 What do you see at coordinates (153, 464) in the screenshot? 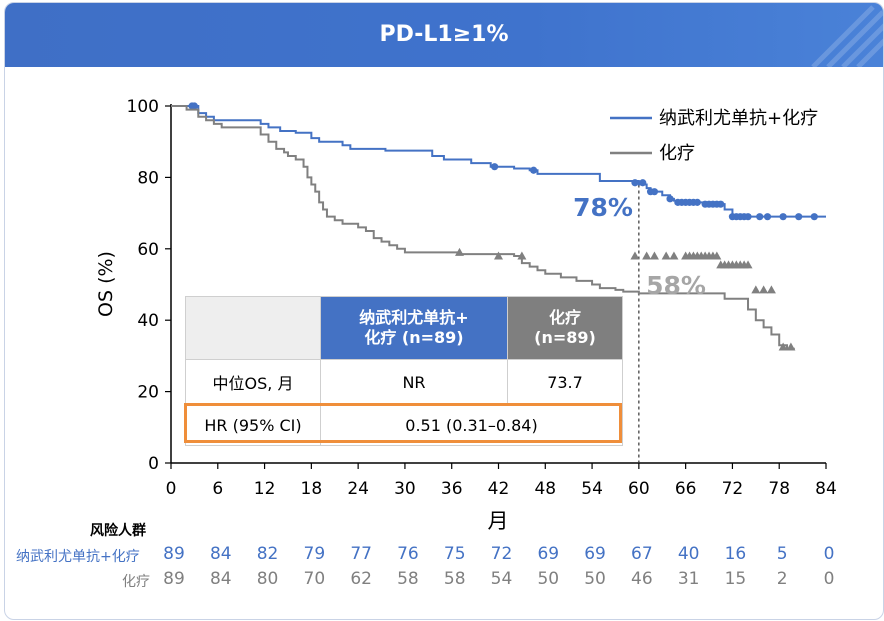
I see `y-tick-label: 0` at bounding box center [153, 464].